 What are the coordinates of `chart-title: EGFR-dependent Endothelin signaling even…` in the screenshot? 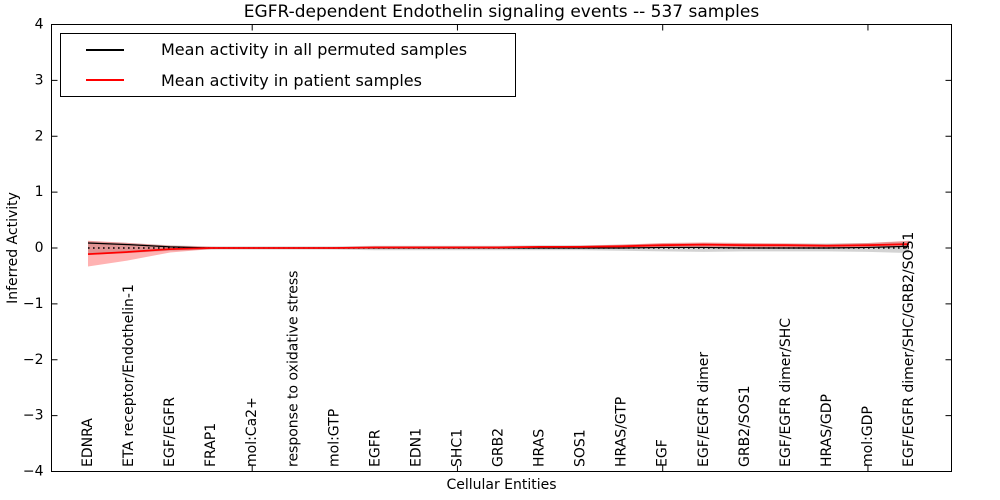 It's located at (501, 12).